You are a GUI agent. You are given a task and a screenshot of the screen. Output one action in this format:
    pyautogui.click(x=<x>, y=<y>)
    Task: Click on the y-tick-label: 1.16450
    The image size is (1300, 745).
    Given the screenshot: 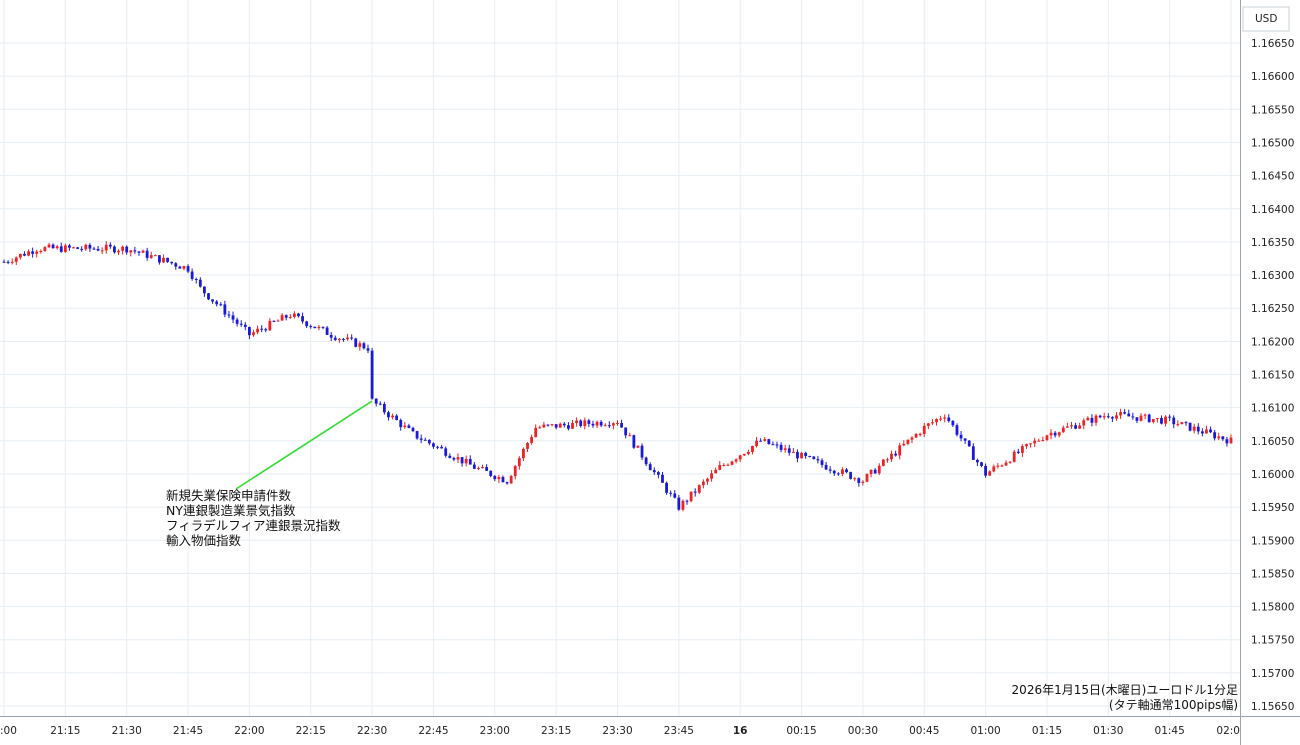 What is the action you would take?
    pyautogui.click(x=1272, y=177)
    